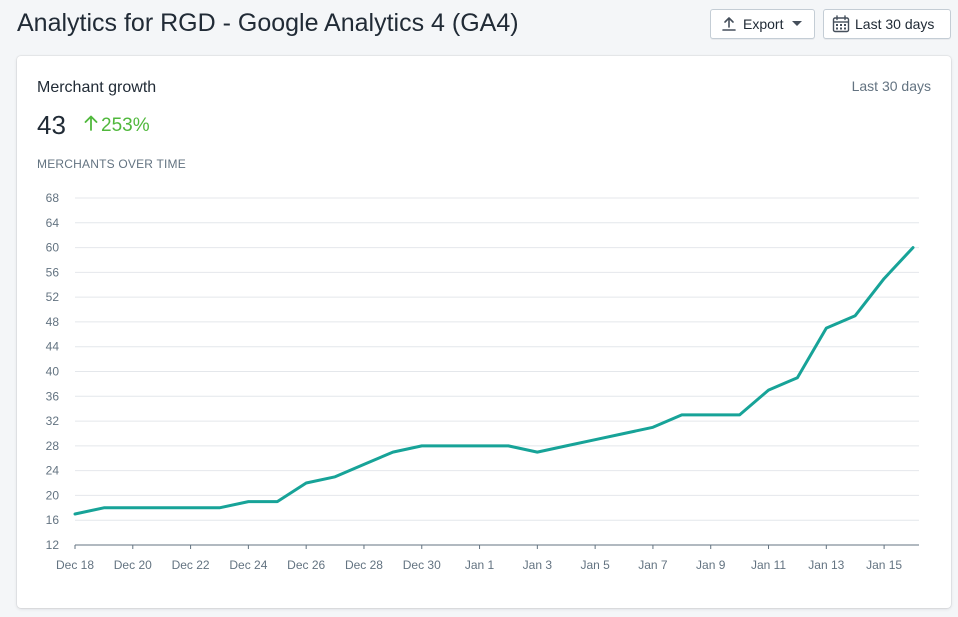 The height and width of the screenshot is (617, 958). Describe the element at coordinates (768, 565) in the screenshot. I see `x-tick-label: Jan 11` at that location.